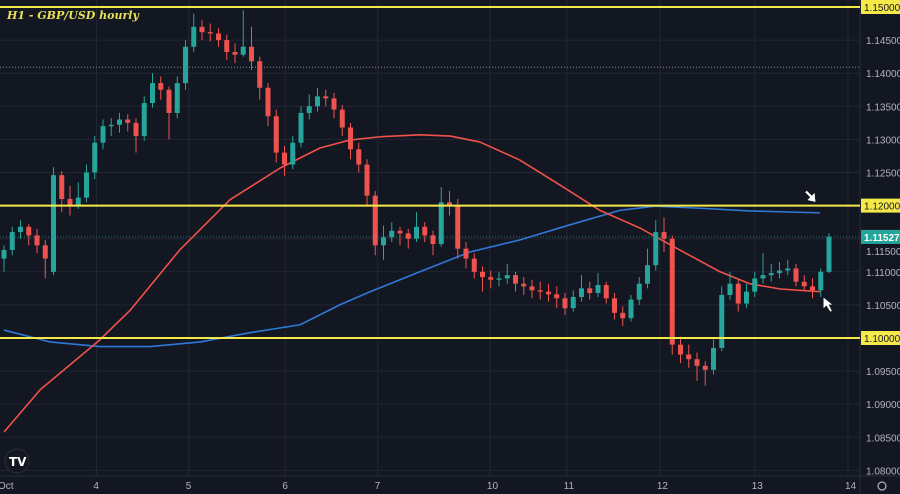 The height and width of the screenshot is (494, 900). Describe the element at coordinates (883, 252) in the screenshot. I see `y-tick-label: 1.11500` at that location.